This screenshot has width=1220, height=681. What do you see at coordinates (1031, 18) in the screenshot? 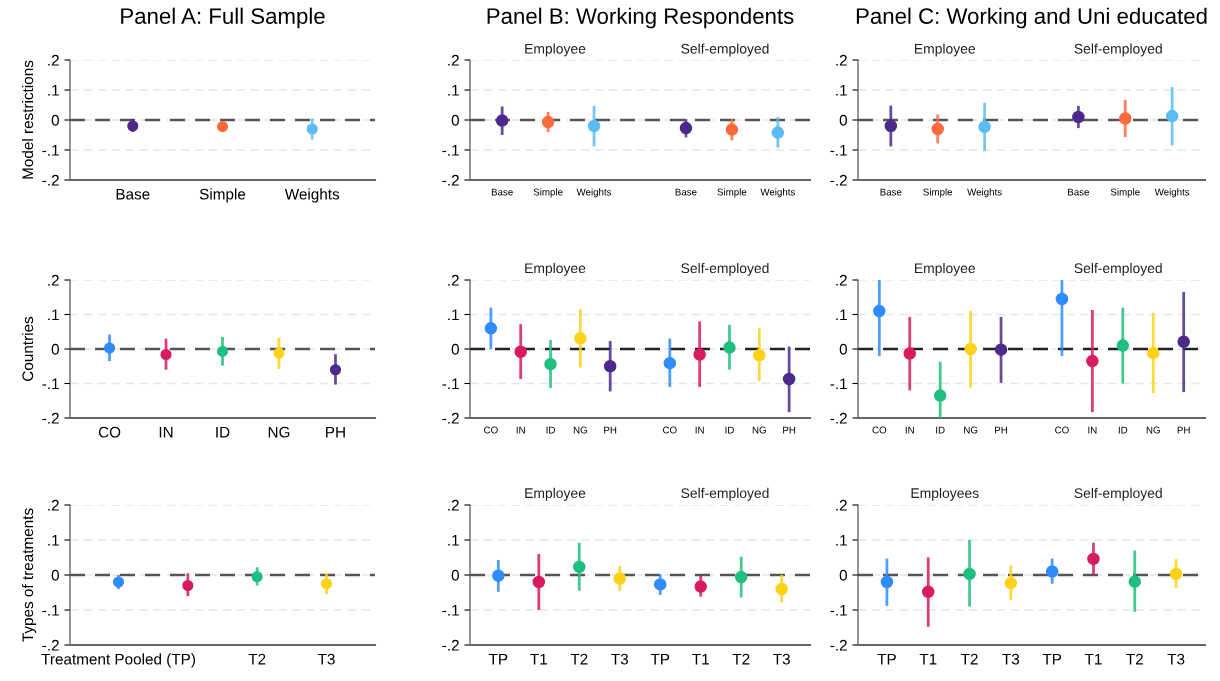
I see `chart-title: Panel C: Working and Uni educated` at bounding box center [1031, 18].